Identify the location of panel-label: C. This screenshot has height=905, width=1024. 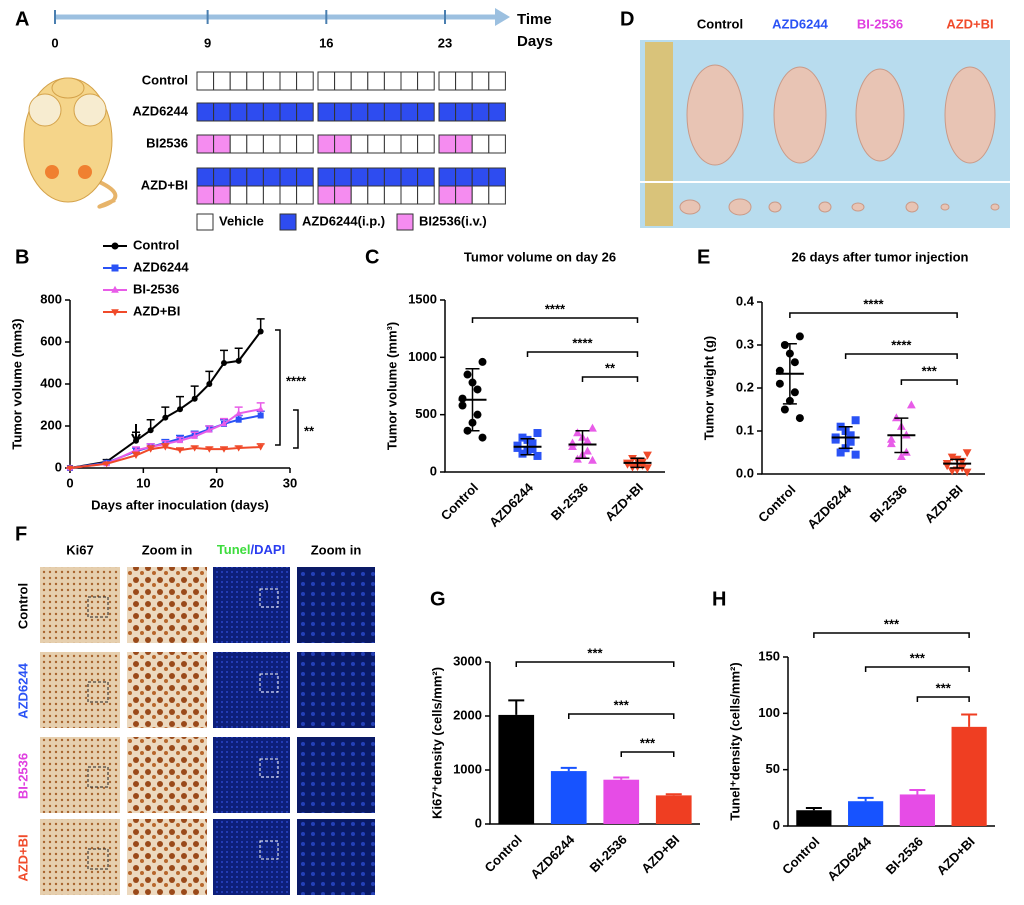
(372, 257).